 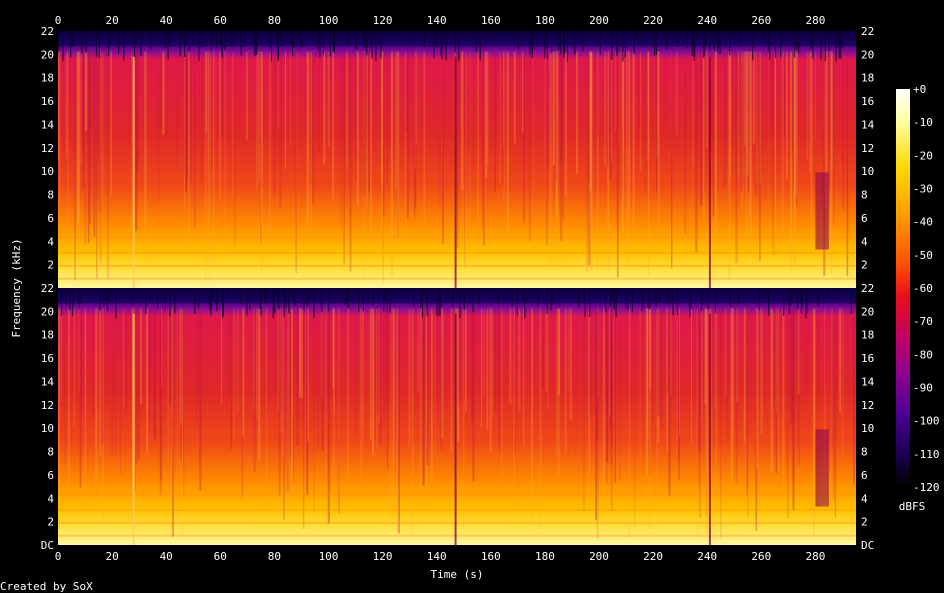 I want to click on x-tick-label-top: 140, so click(x=437, y=20).